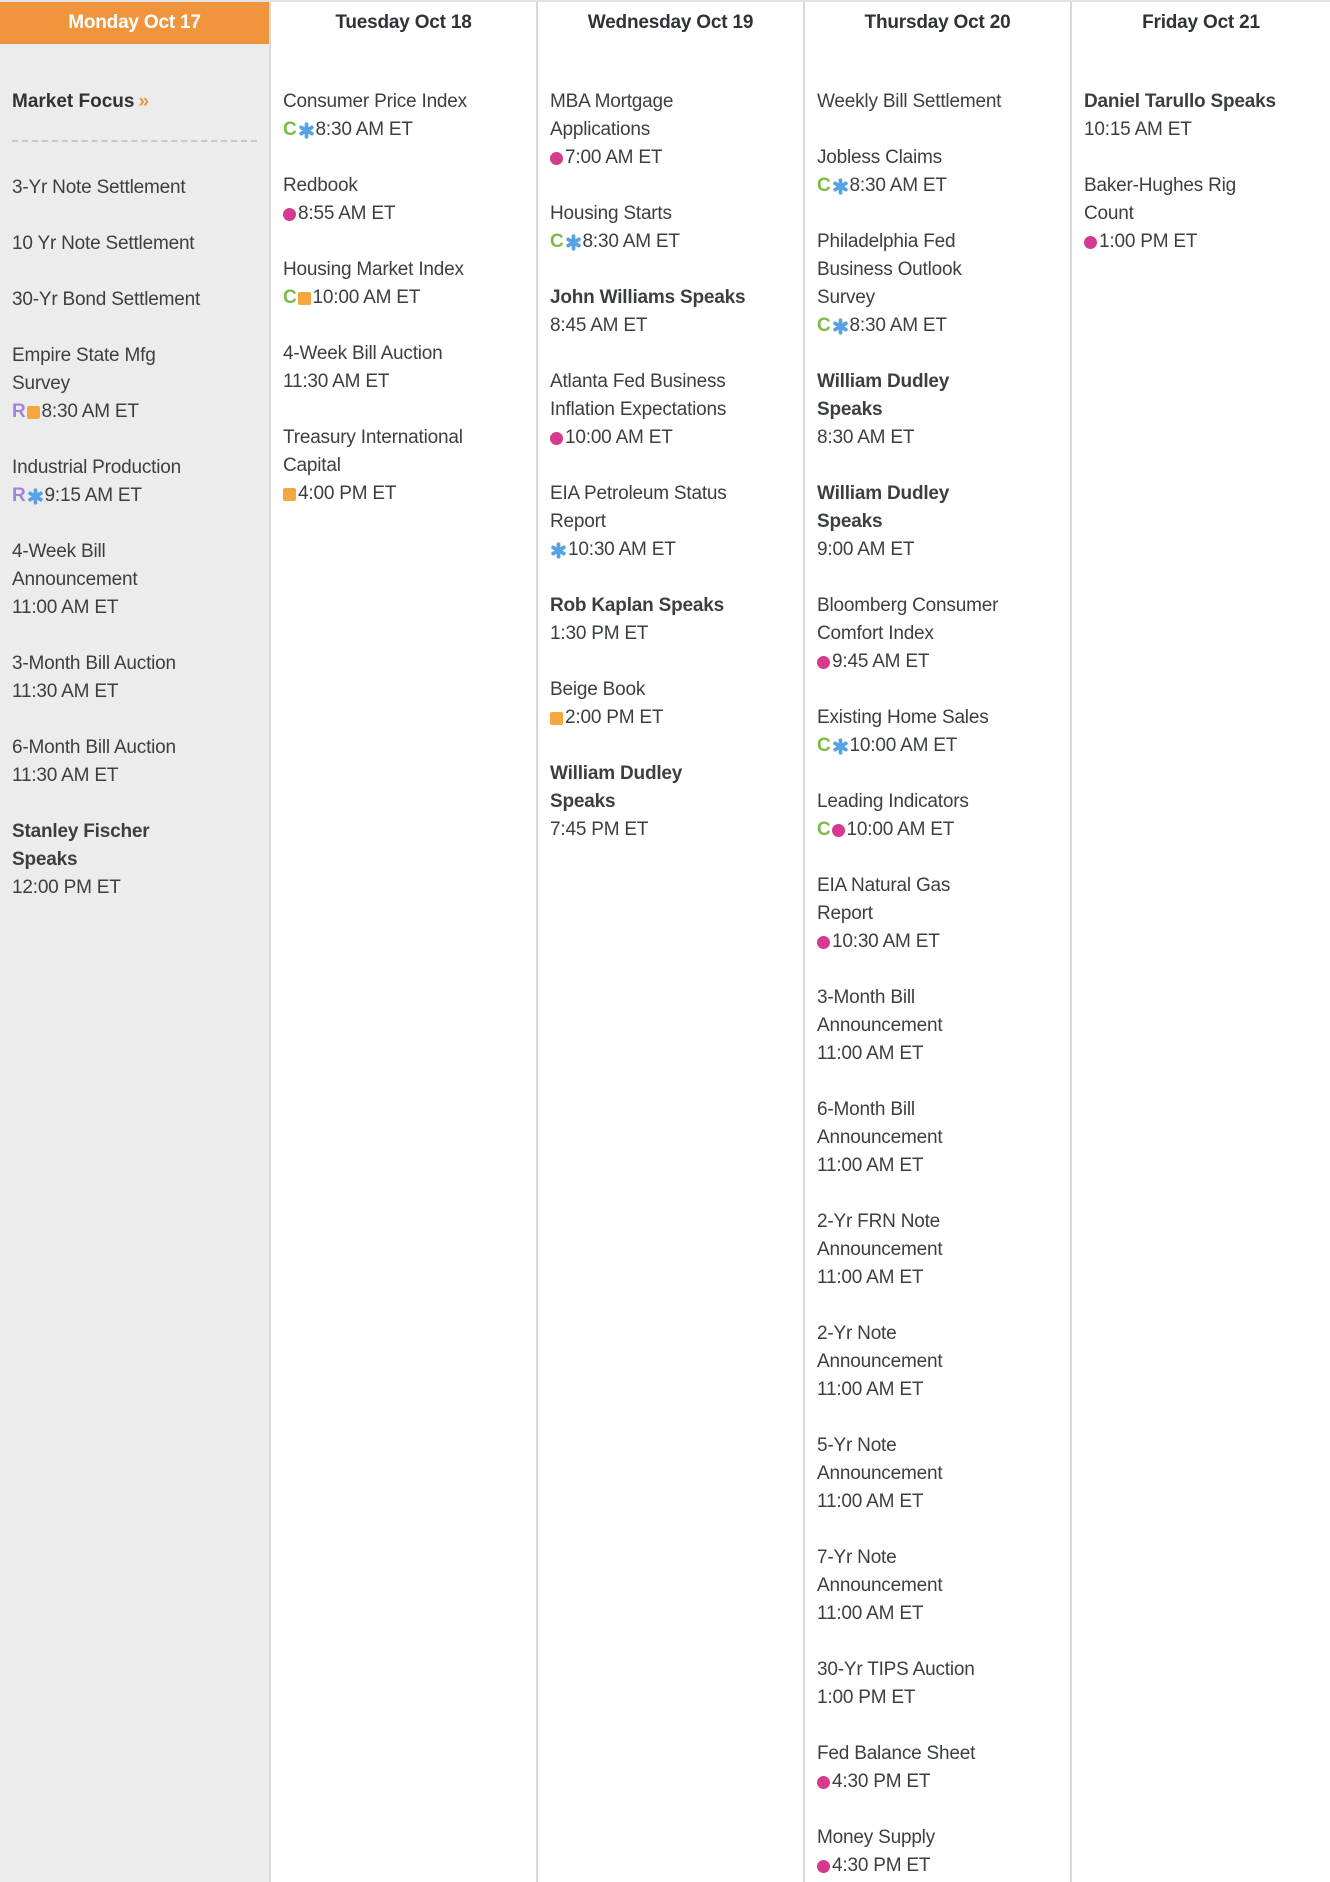 Image resolution: width=1330 pixels, height=1882 pixels. Describe the element at coordinates (879, 157) in the screenshot. I see `event-title: Jobless Claims` at that location.